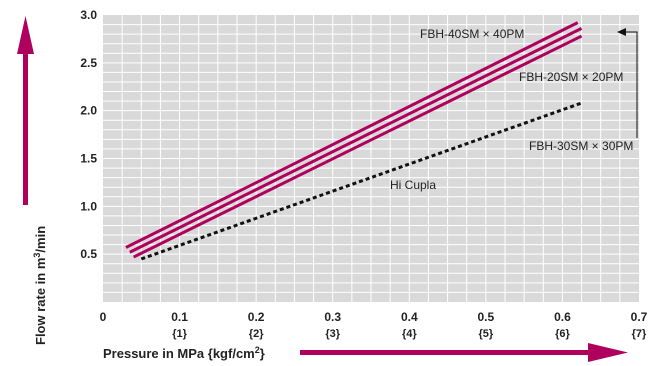 This screenshot has height=366, width=661. I want to click on series-label-hicupla: Hi Cupla, so click(413, 185).